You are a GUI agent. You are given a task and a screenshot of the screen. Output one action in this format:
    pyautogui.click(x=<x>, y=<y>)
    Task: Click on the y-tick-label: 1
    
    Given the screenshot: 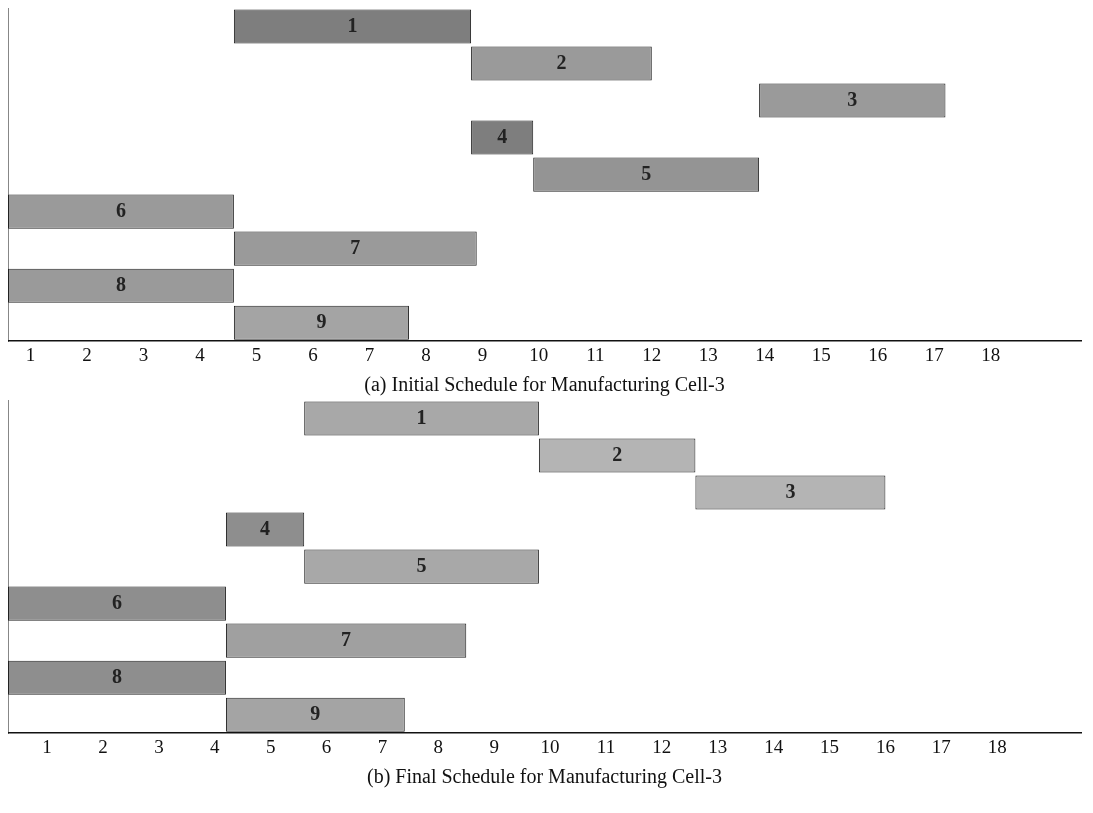 What is the action you would take?
    pyautogui.click(x=352, y=24)
    